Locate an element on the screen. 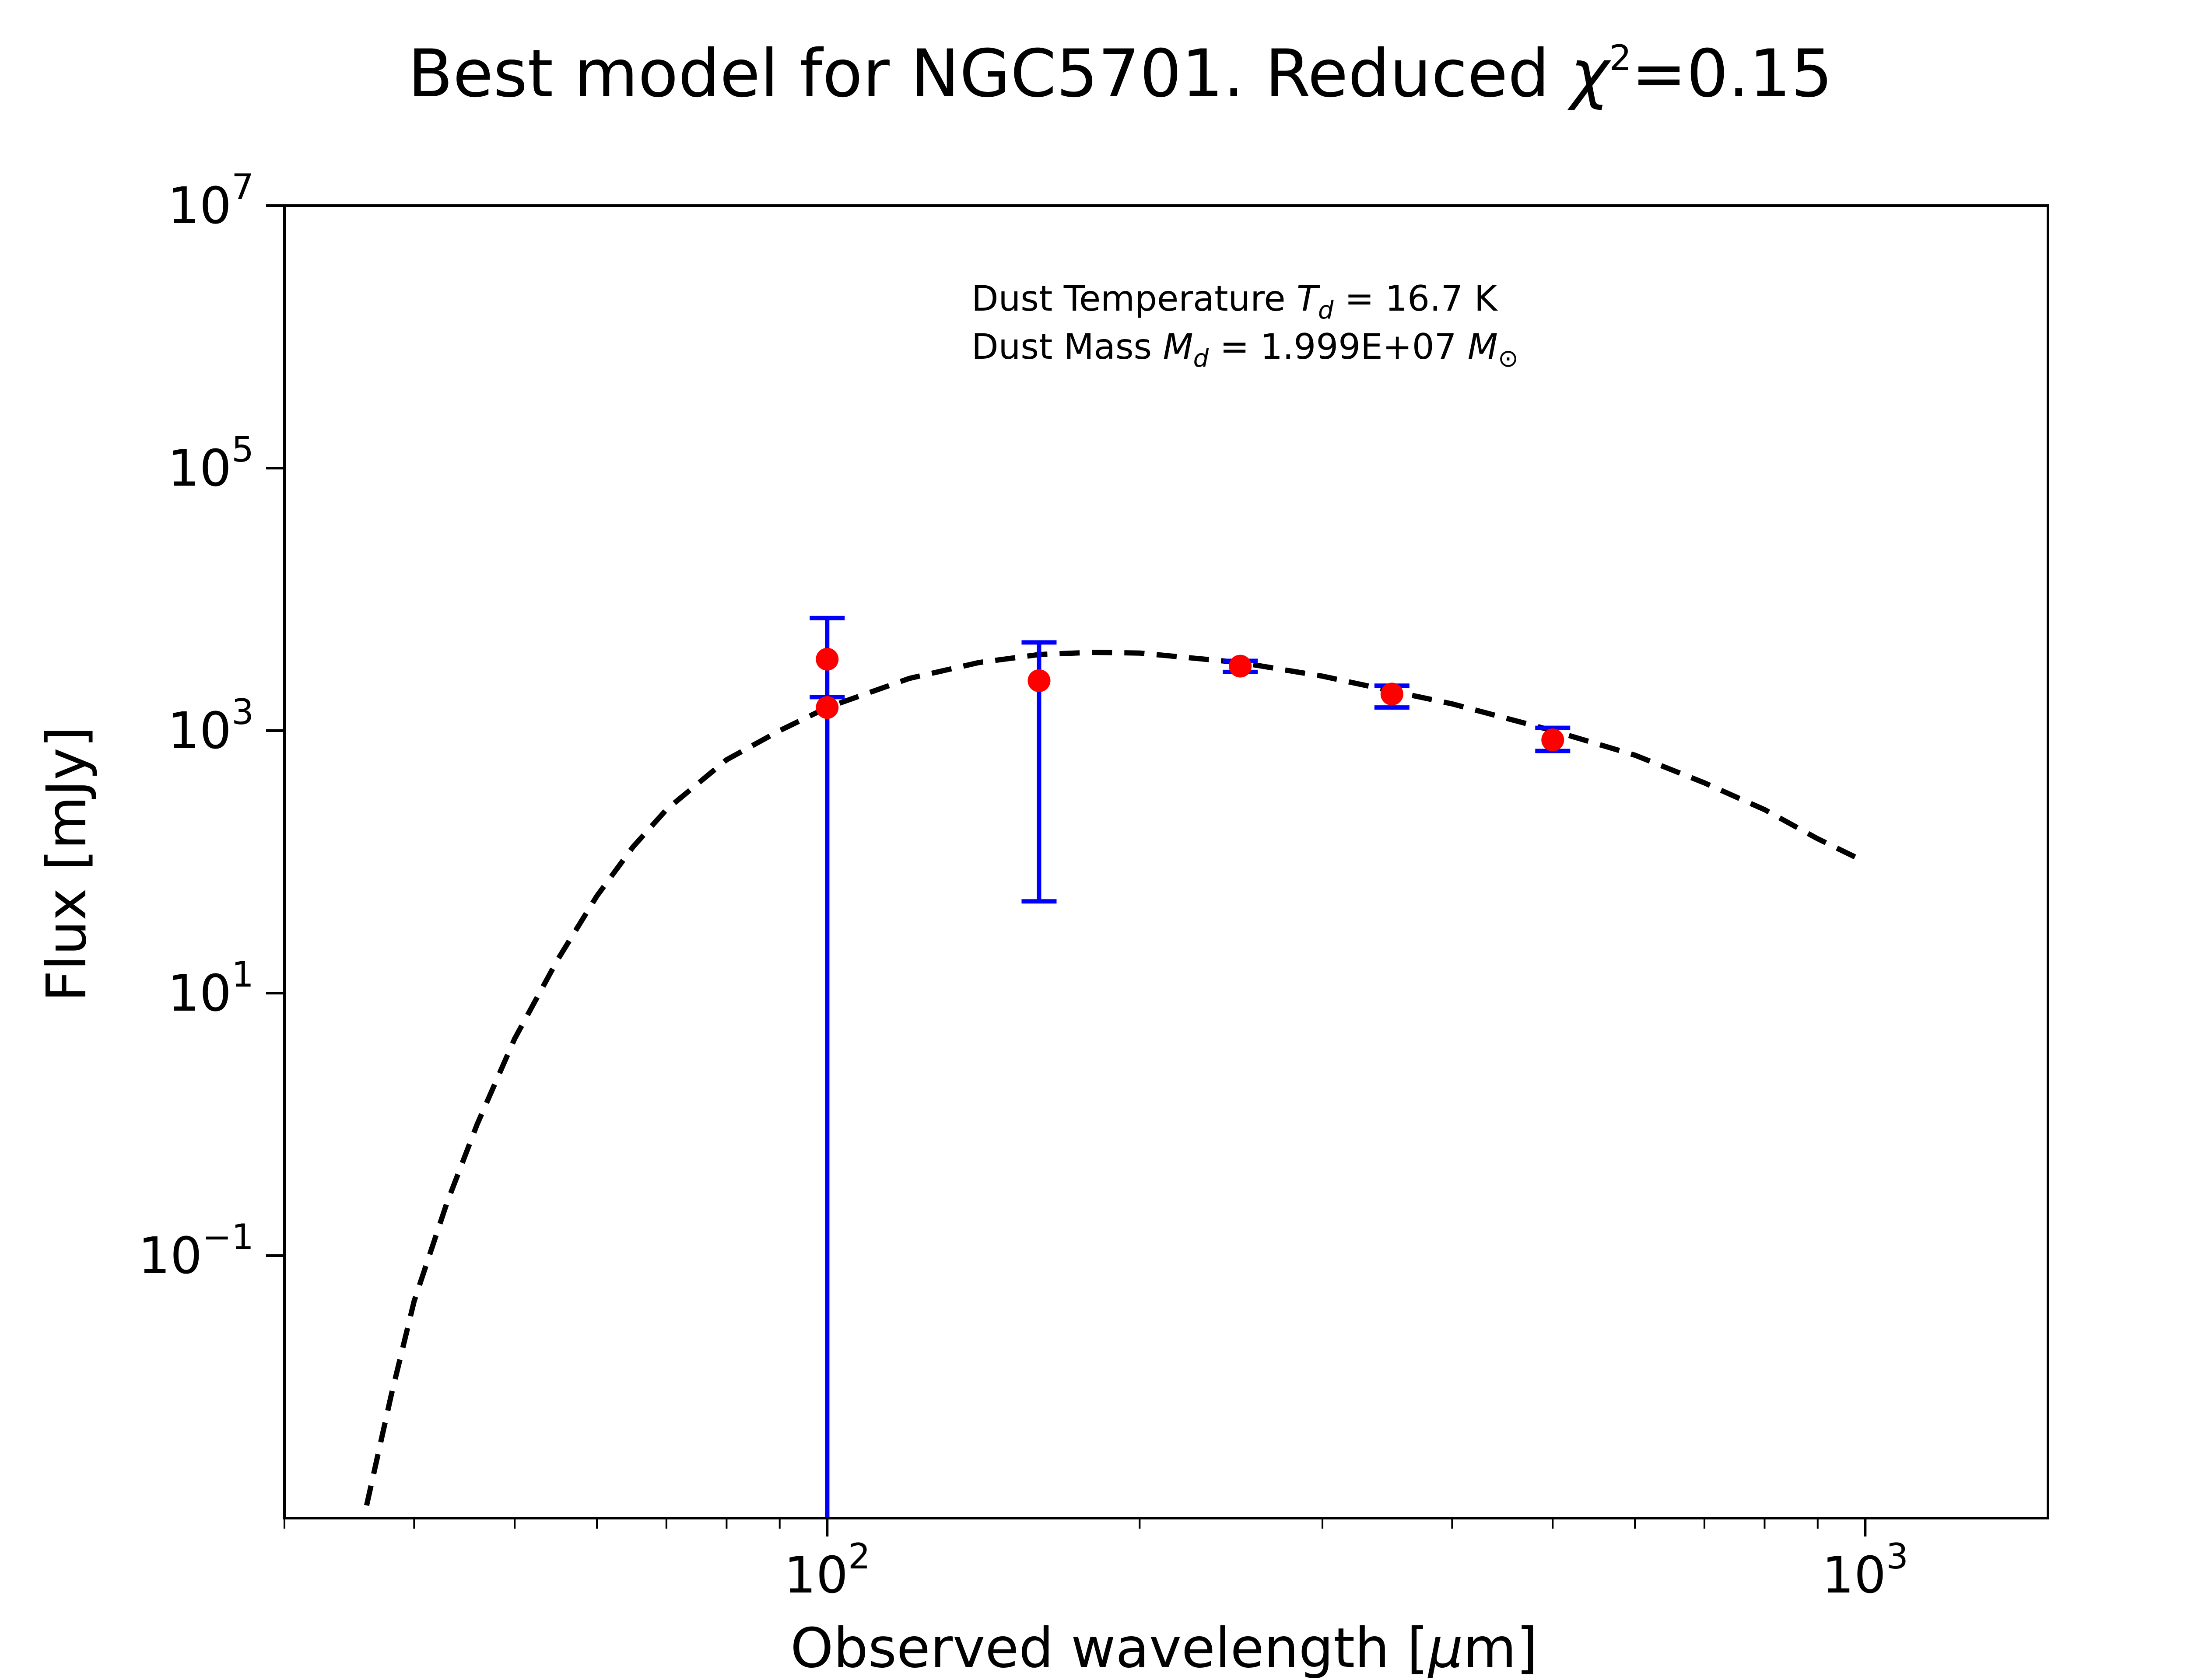 This screenshot has height=1680, width=2188. dust-temperature-annotation: Dust Temperature Td = 16.7 K is located at coordinates (1234, 301).